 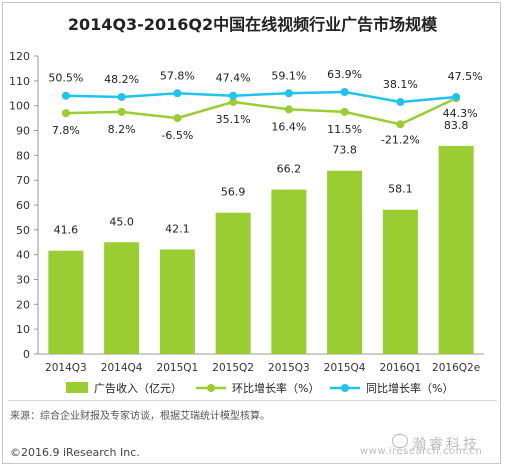 I want to click on bar-value-label: 83.8, so click(x=456, y=125).